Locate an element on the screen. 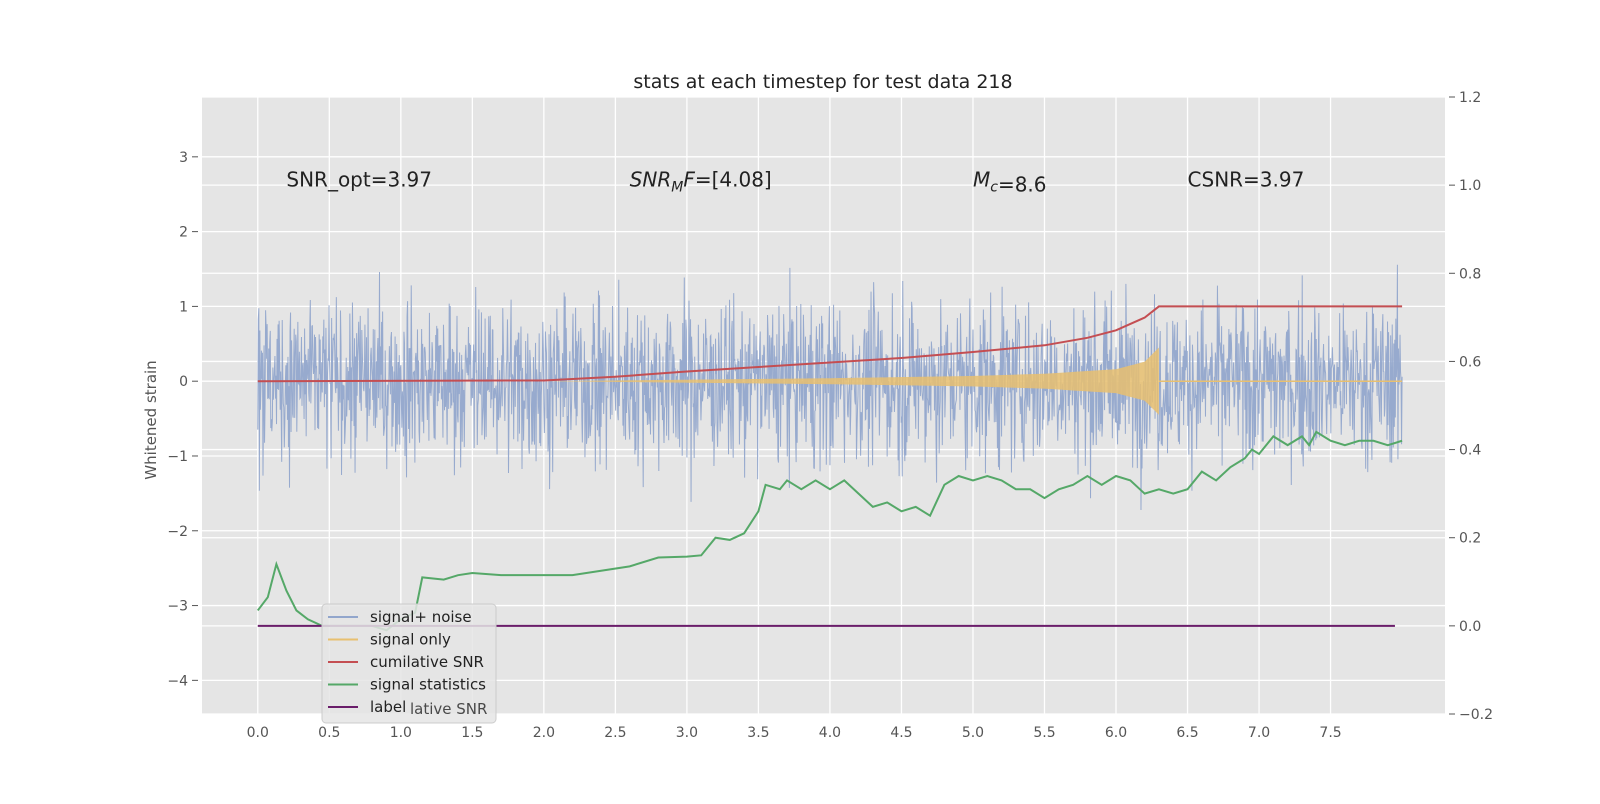  y2-tick-label: 1.2 is located at coordinates (1470, 98).